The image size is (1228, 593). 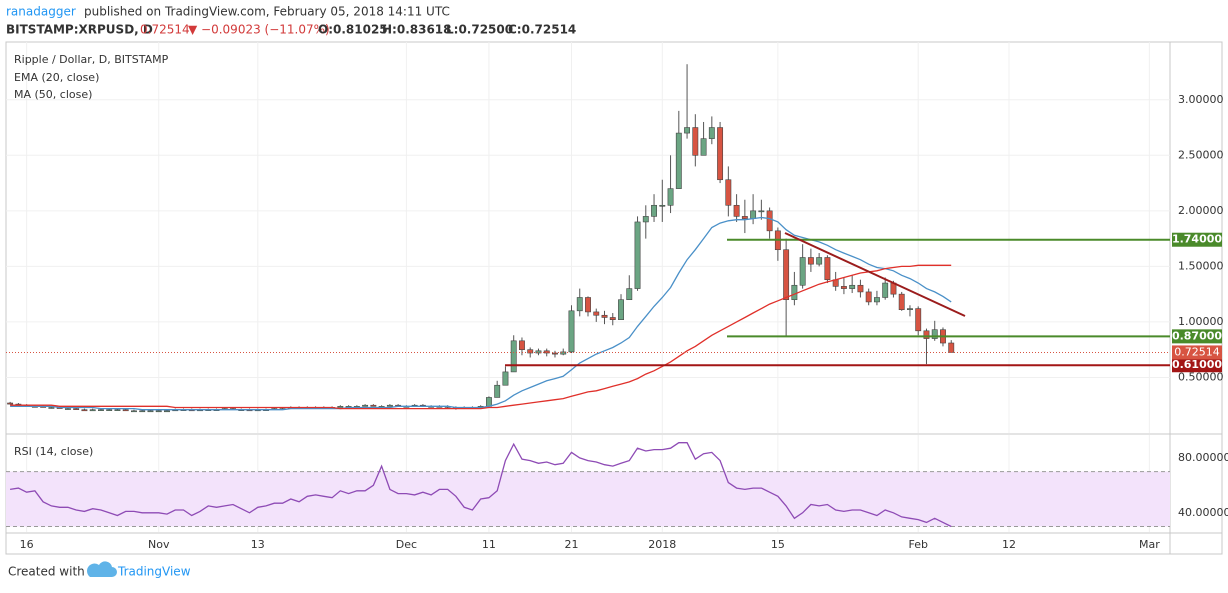 I want to click on x-tick-label: 15, so click(x=778, y=544).